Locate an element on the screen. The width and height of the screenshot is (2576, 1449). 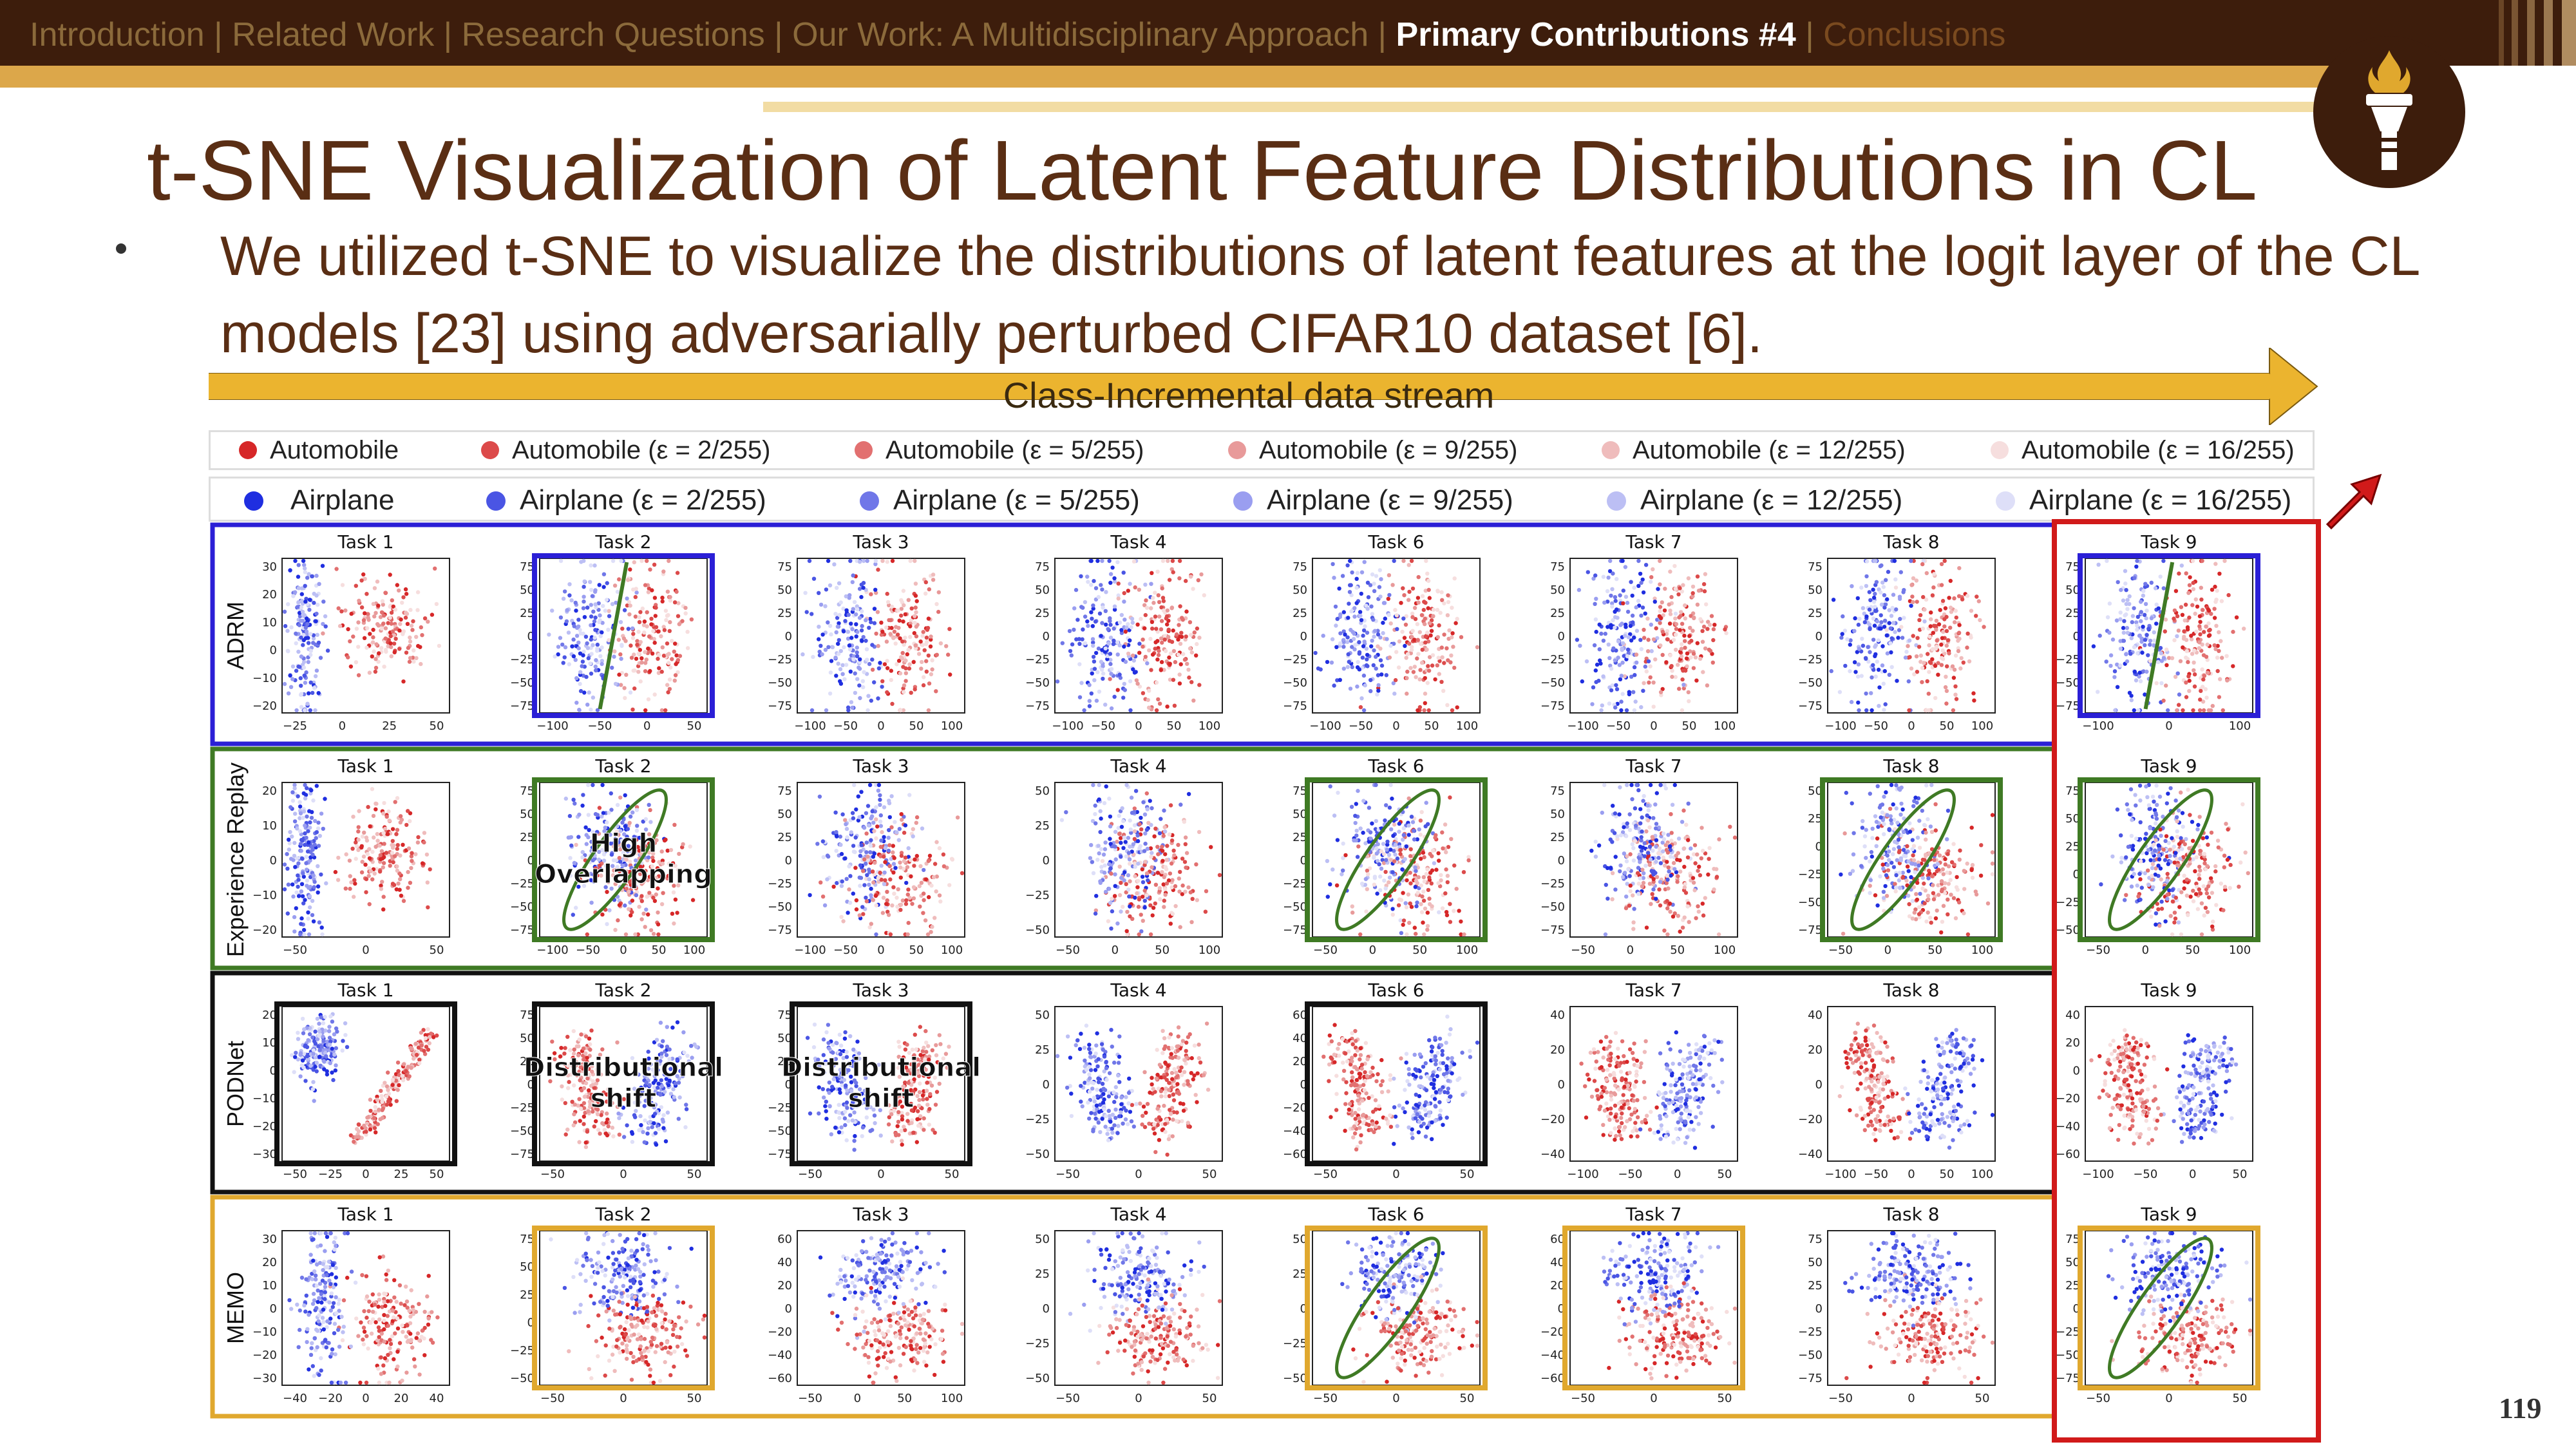
nav-item-our-work-a-multidisciplinary-approach: Our Work: A Multidisciplinary Approach is located at coordinates (1080, 34).